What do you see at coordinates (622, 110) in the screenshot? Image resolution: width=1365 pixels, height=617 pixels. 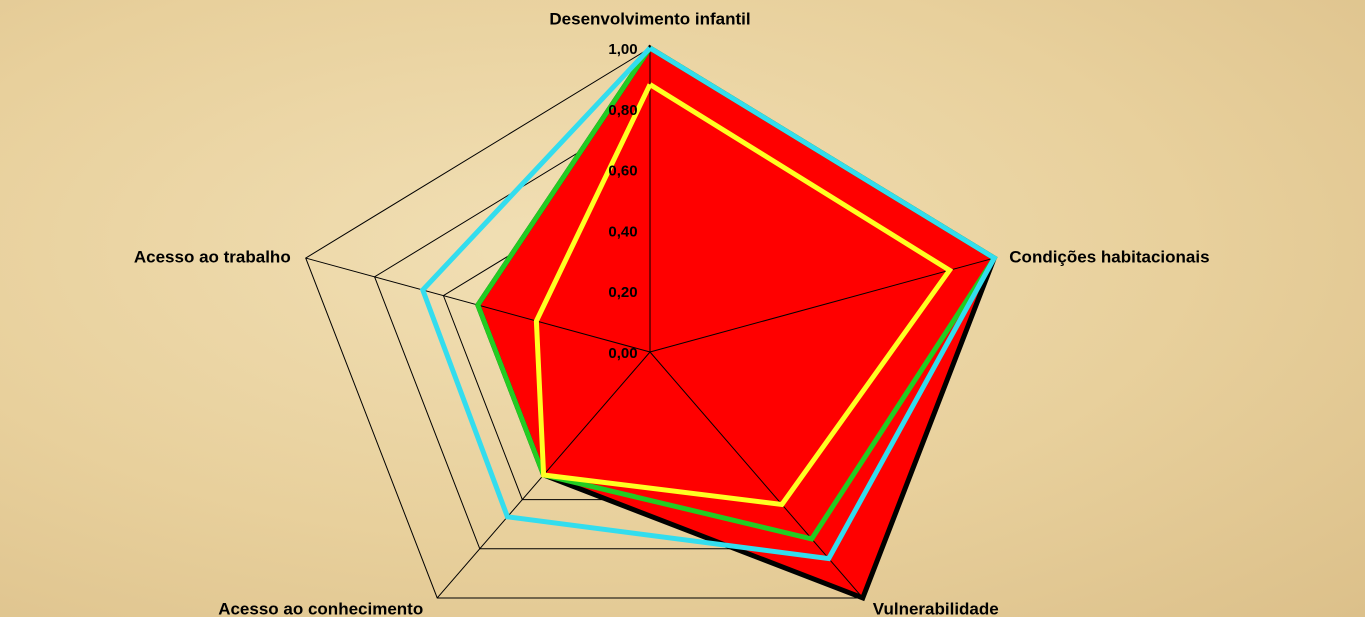 I see `y-tick-label: 0,80` at bounding box center [622, 110].